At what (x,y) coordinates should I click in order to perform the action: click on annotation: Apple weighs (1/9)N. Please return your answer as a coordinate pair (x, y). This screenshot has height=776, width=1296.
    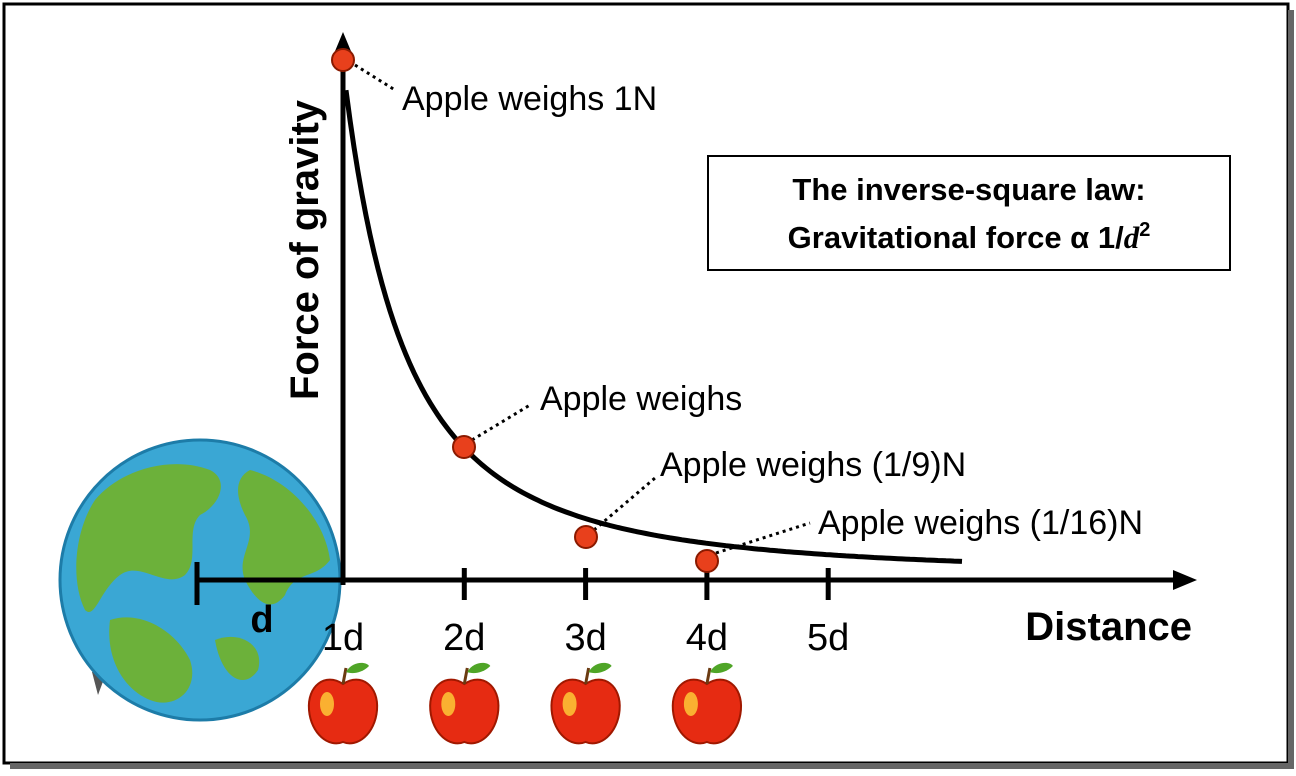
    Looking at the image, I should click on (813, 465).